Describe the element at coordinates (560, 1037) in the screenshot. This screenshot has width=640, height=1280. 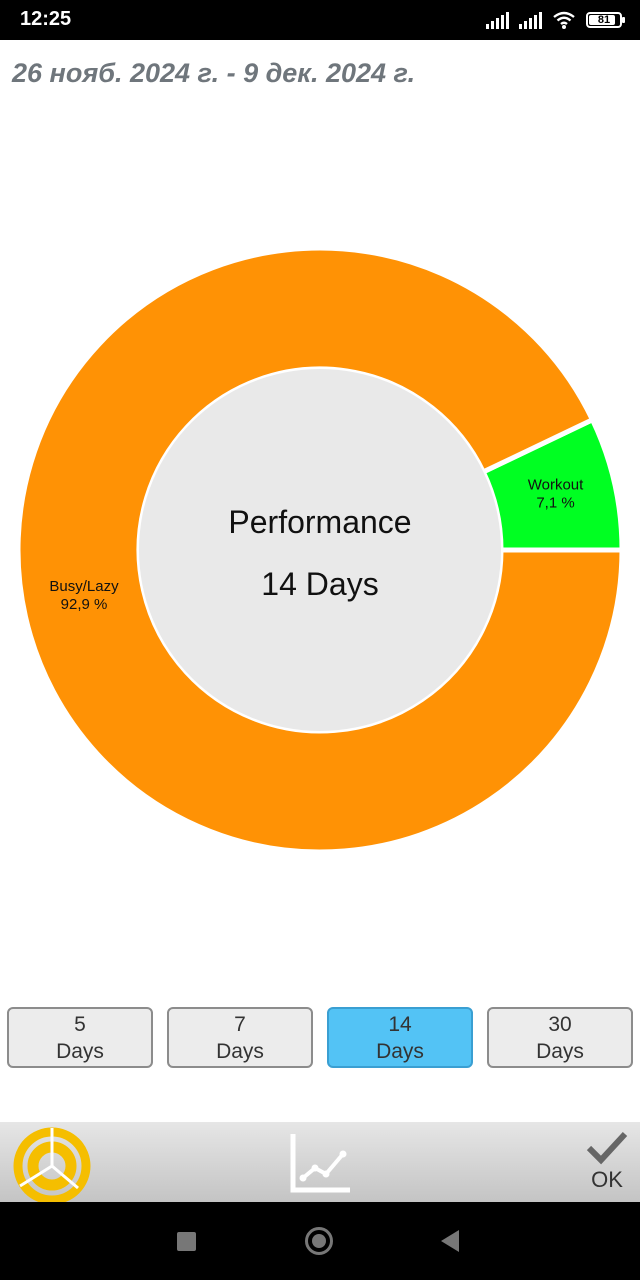
I see `period-button-30-days: 30 Days` at that location.